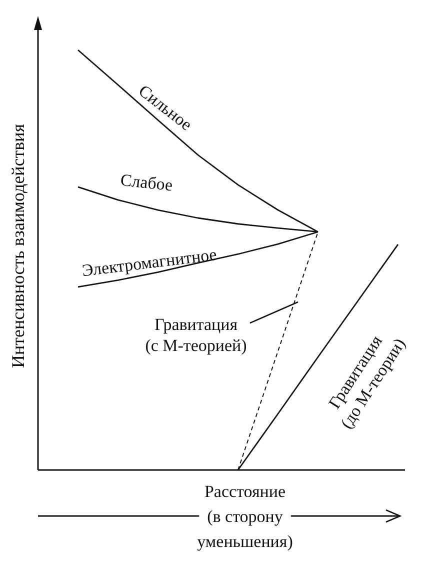 The height and width of the screenshot is (566, 422). Describe the element at coordinates (245, 516) in the screenshot. I see `x-axis-title: Расстояние (в сторону уменьшения)` at that location.